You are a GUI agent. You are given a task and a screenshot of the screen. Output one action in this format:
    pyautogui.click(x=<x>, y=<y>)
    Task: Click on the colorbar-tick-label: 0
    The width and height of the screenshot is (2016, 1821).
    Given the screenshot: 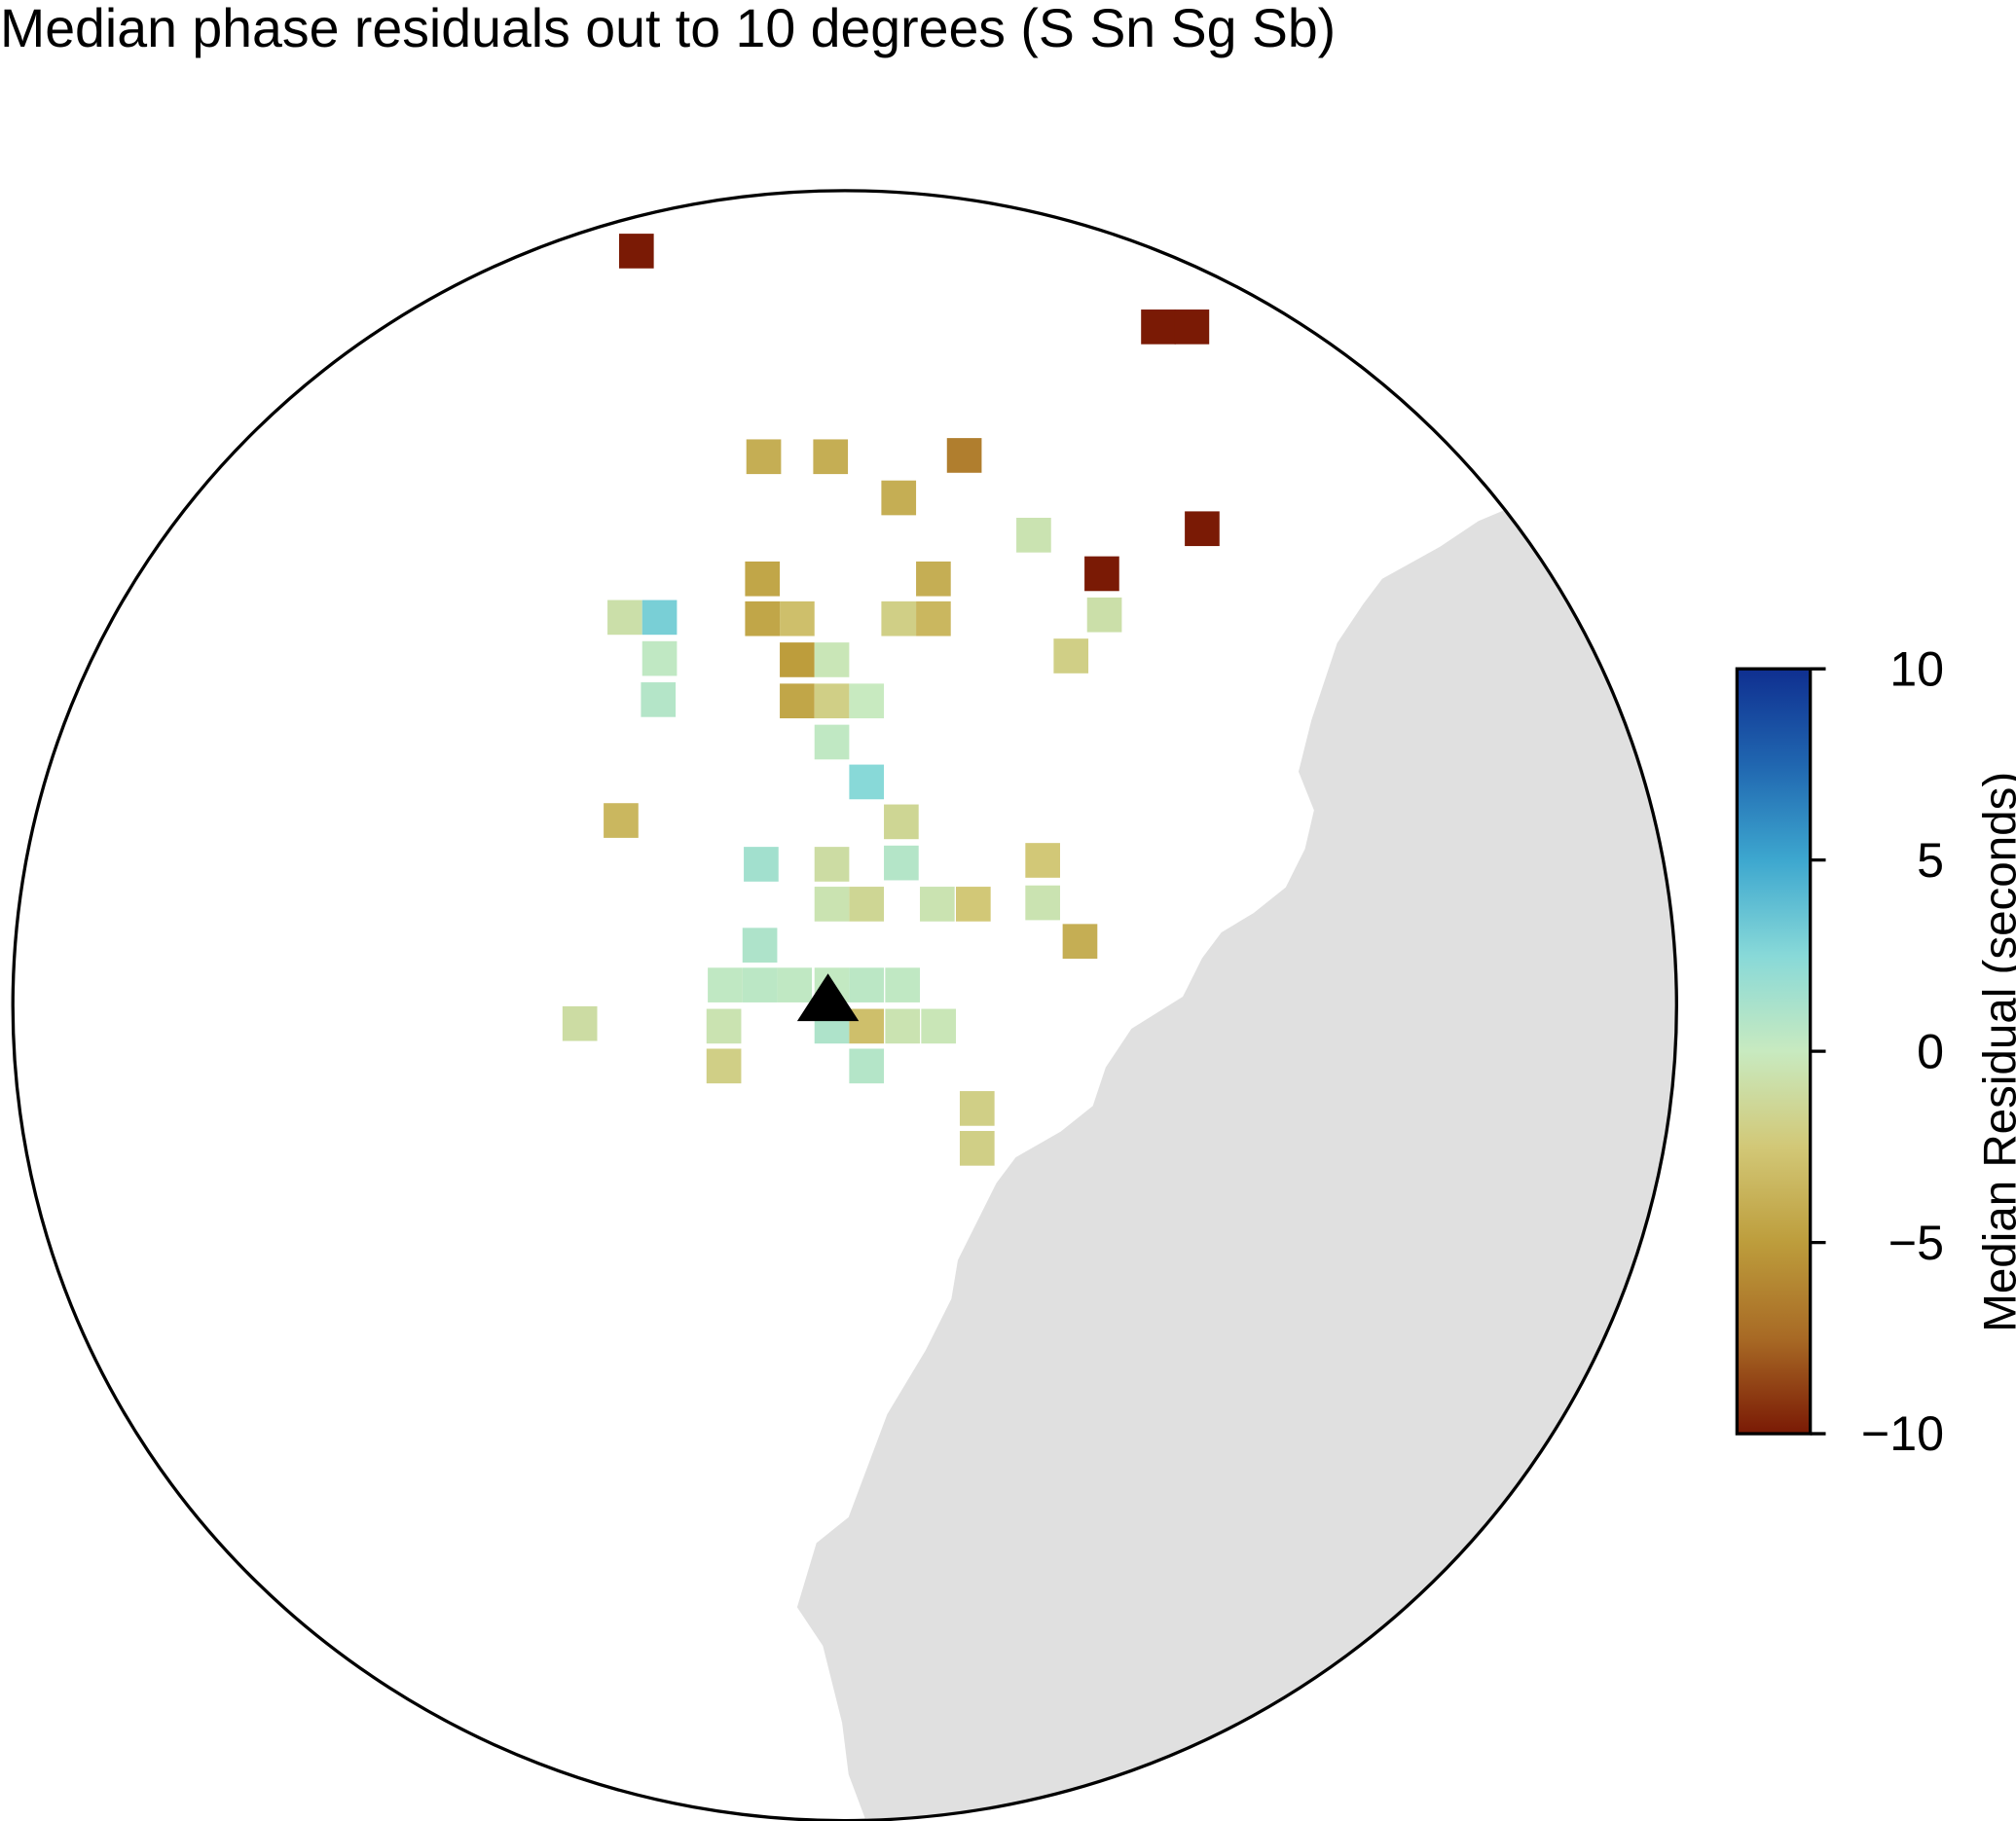 What is the action you would take?
    pyautogui.click(x=1930, y=1051)
    